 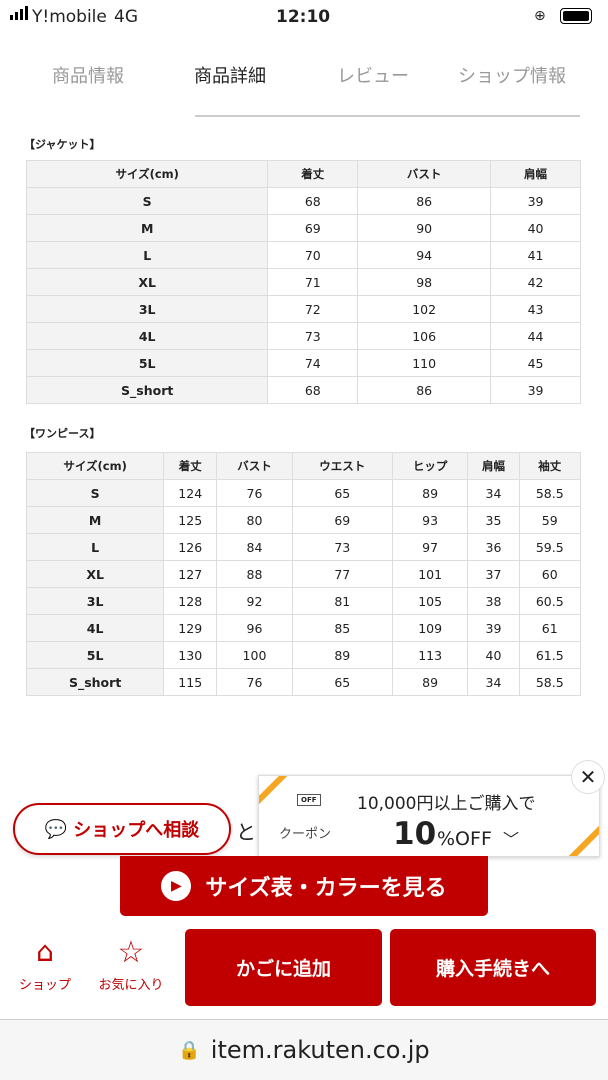 I want to click on size-color-label: サイズ表・カラーを見る, so click(x=326, y=888).